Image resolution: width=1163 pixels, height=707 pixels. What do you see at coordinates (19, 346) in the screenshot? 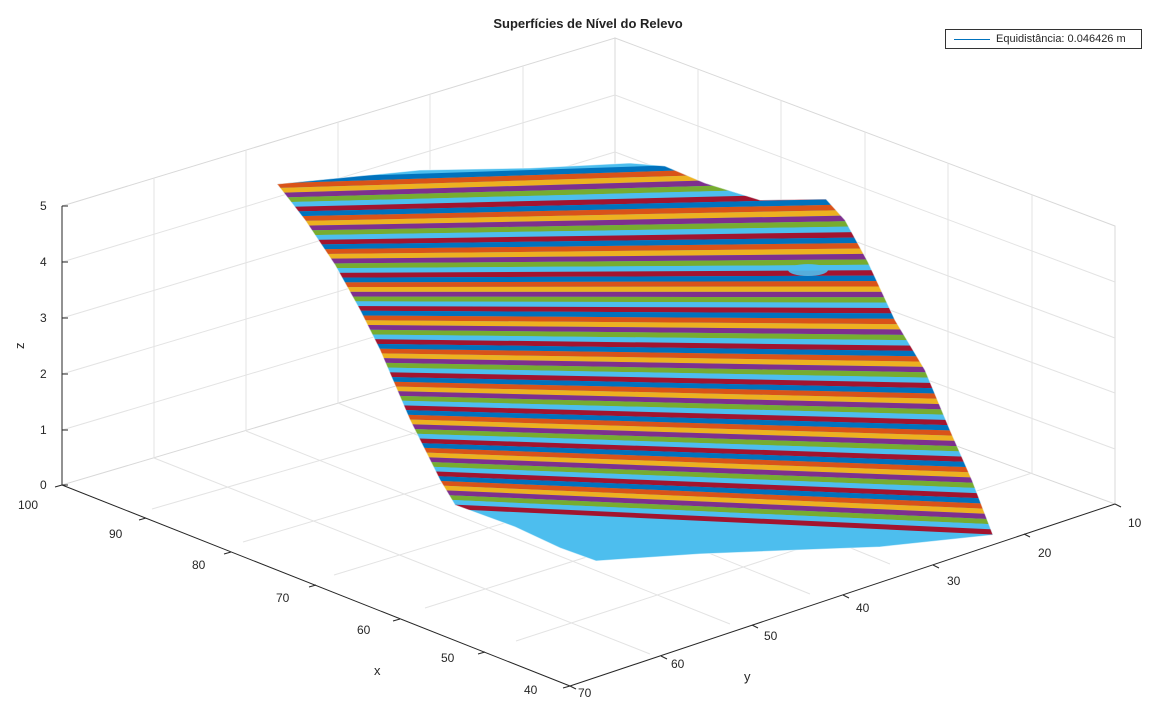
I see `z-axis-label: z` at bounding box center [19, 346].